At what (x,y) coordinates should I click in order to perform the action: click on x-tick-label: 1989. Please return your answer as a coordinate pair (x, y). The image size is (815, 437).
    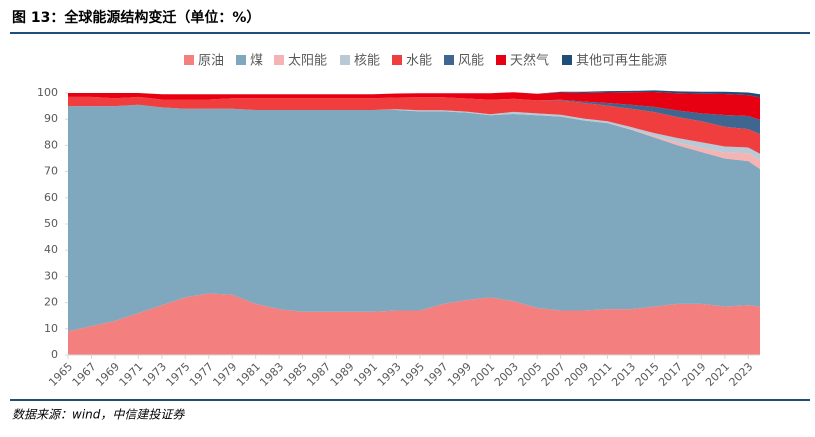
    Looking at the image, I should click on (342, 374).